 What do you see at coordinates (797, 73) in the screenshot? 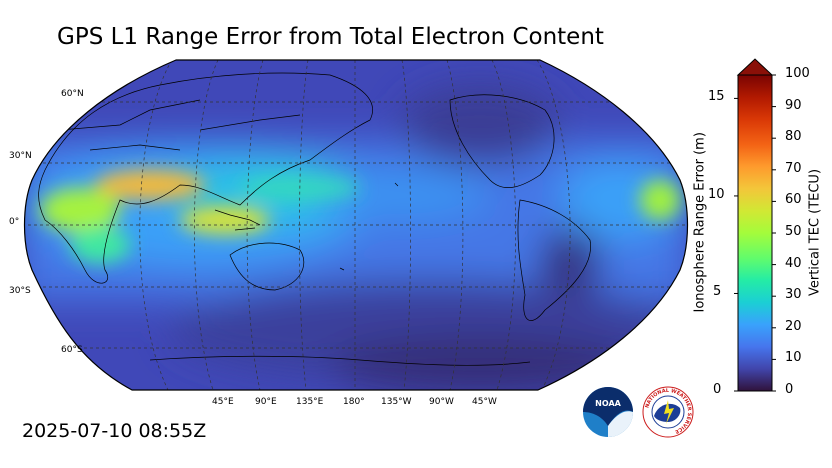
I see `colorbar-right-tick-label: 100` at bounding box center [797, 73].